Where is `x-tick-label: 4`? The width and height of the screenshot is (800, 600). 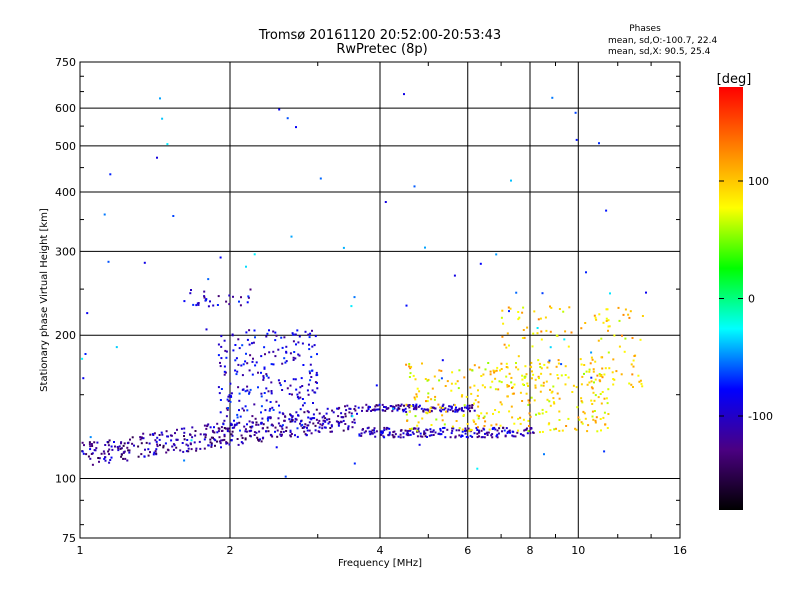 x-tick-label: 4 is located at coordinates (380, 550).